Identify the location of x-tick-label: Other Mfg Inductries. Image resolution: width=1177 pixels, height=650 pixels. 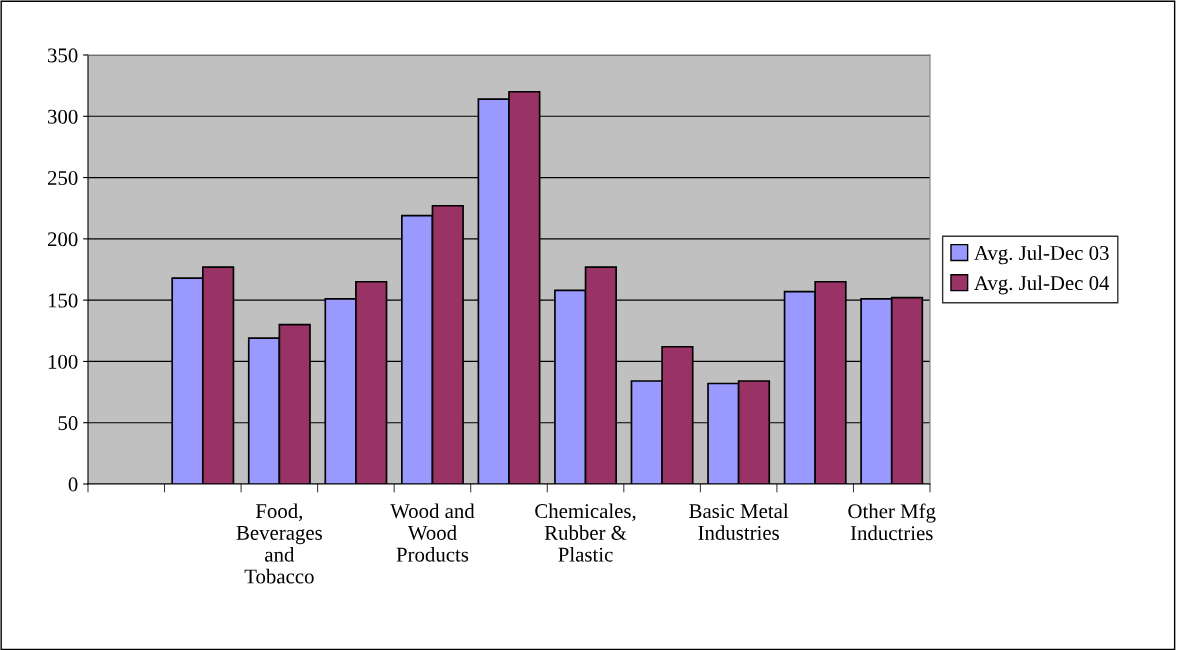
(892, 522).